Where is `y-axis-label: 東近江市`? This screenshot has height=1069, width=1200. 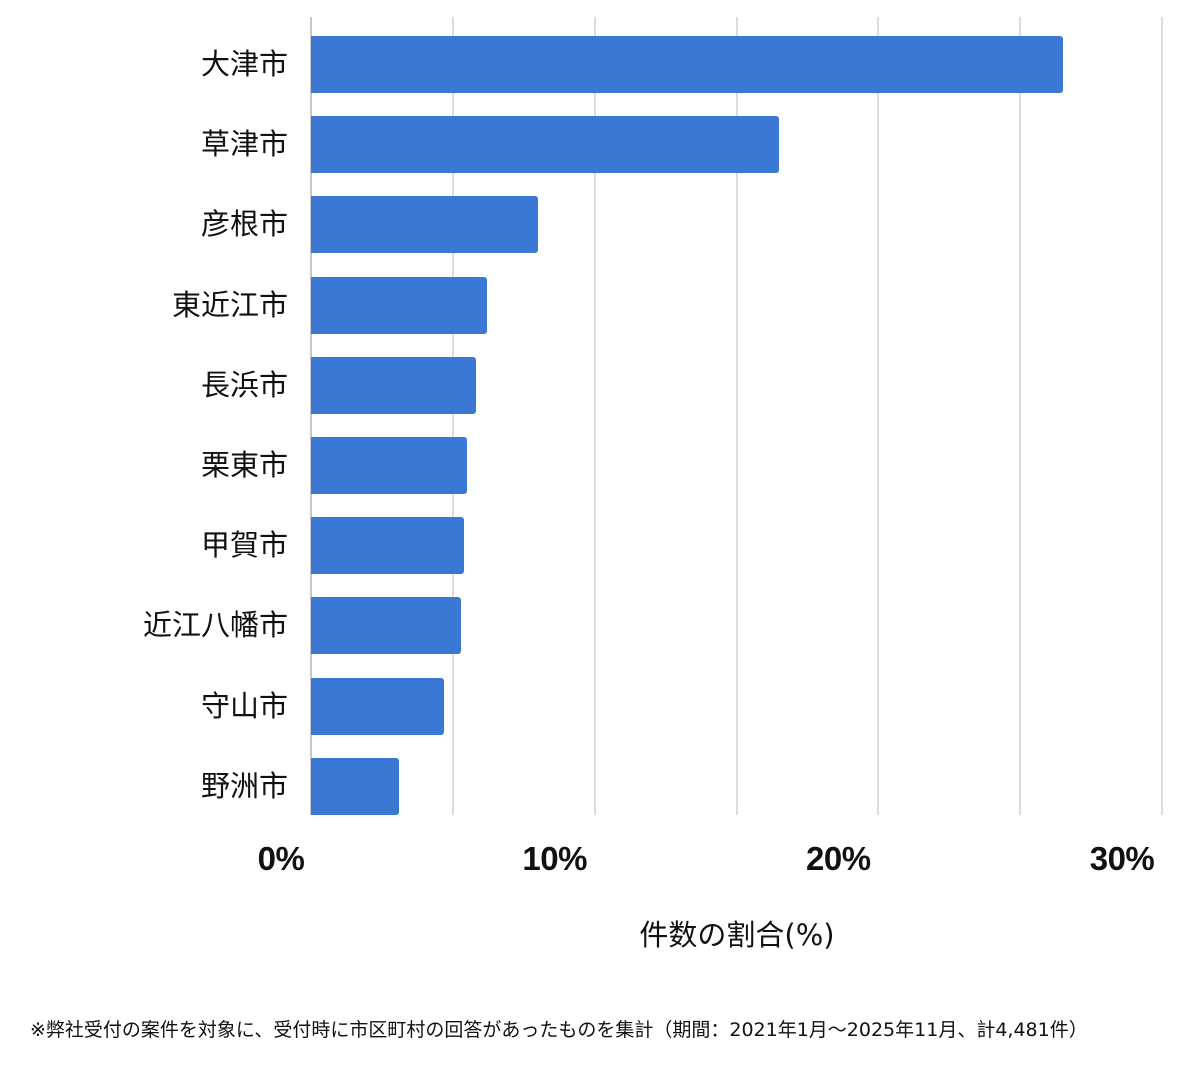
y-axis-label: 東近江市 is located at coordinates (229, 304).